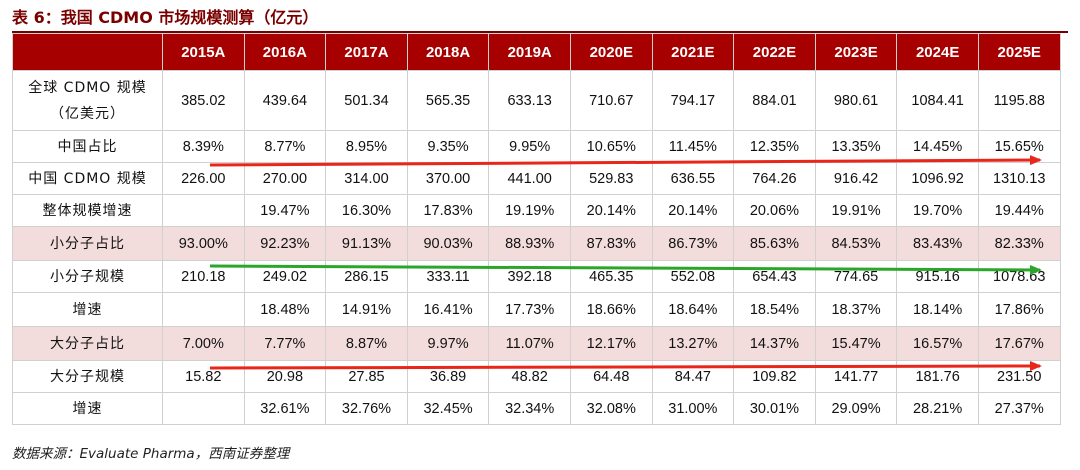 The image size is (1080, 470). What do you see at coordinates (774, 52) in the screenshot?
I see `header-year: 2022E` at bounding box center [774, 52].